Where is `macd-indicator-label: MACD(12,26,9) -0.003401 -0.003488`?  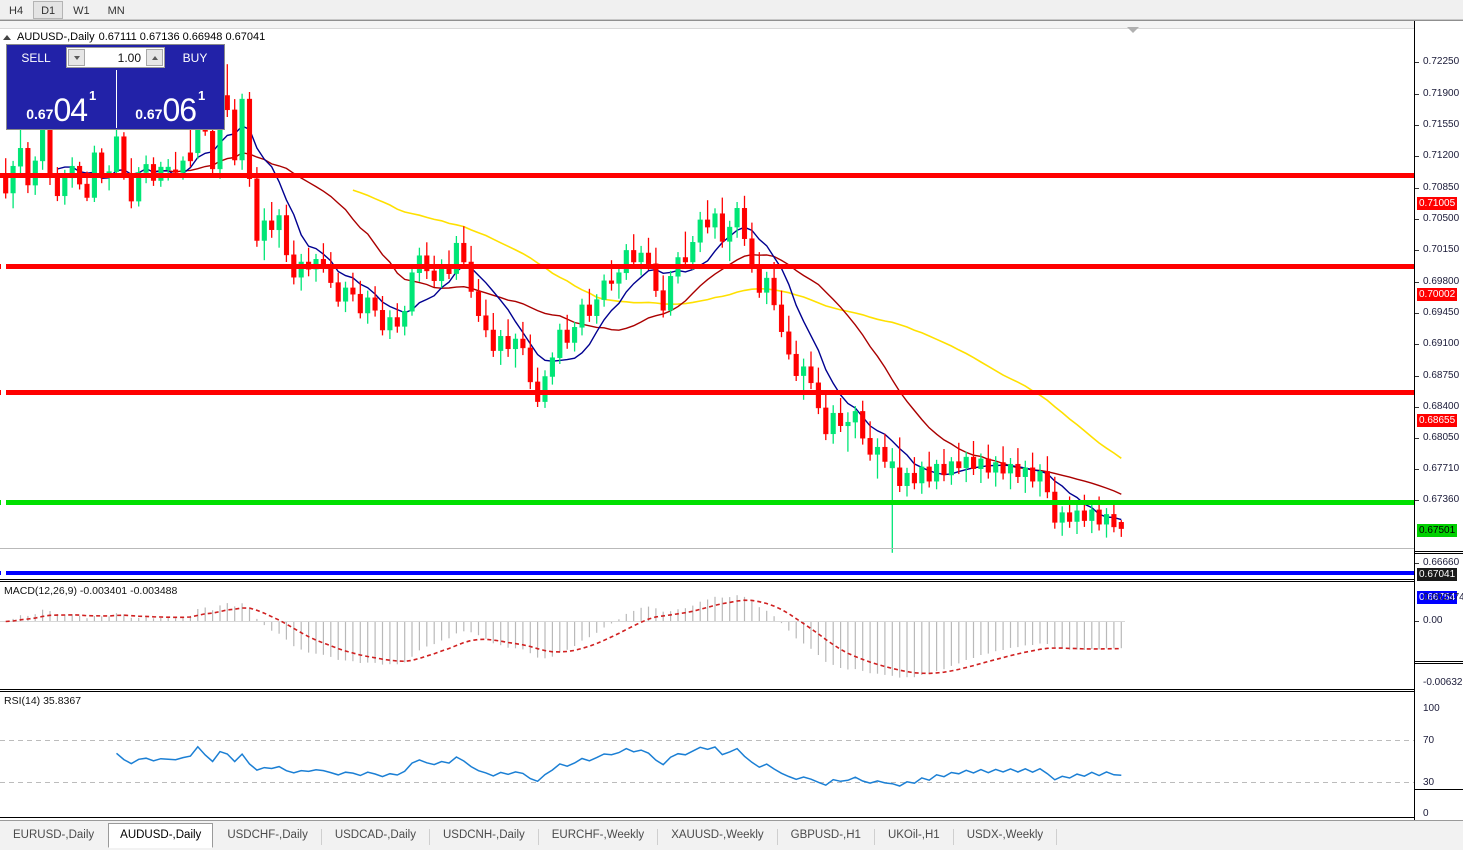
macd-indicator-label: MACD(12,26,9) -0.003401 -0.003488 is located at coordinates (91, 591).